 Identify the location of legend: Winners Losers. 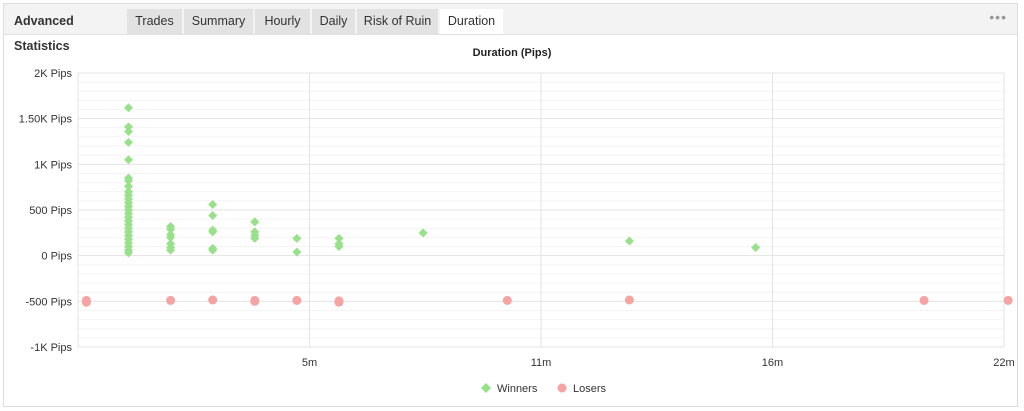
(544, 389).